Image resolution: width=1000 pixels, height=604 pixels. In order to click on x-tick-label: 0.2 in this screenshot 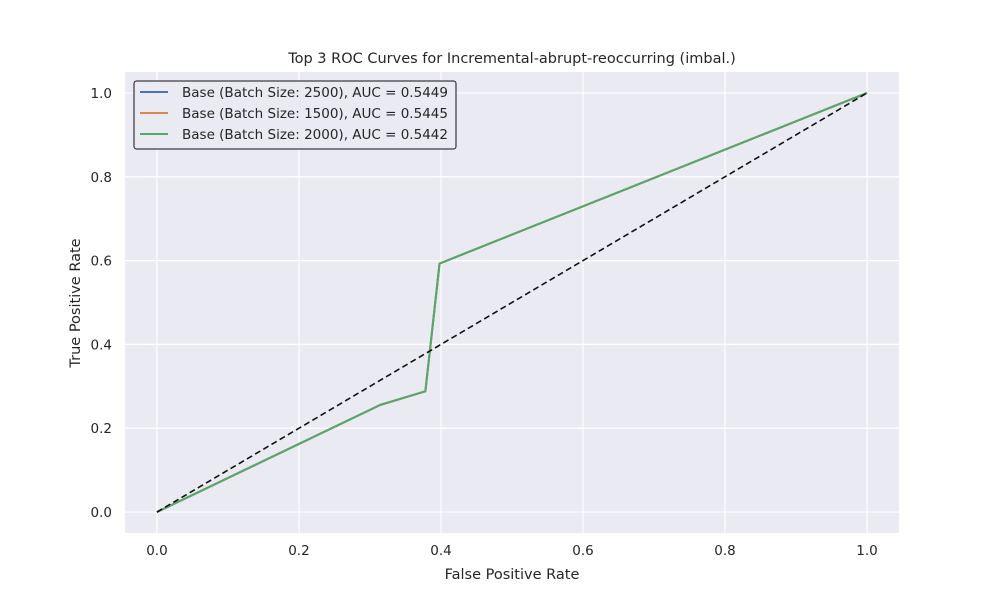, I will do `click(298, 551)`.